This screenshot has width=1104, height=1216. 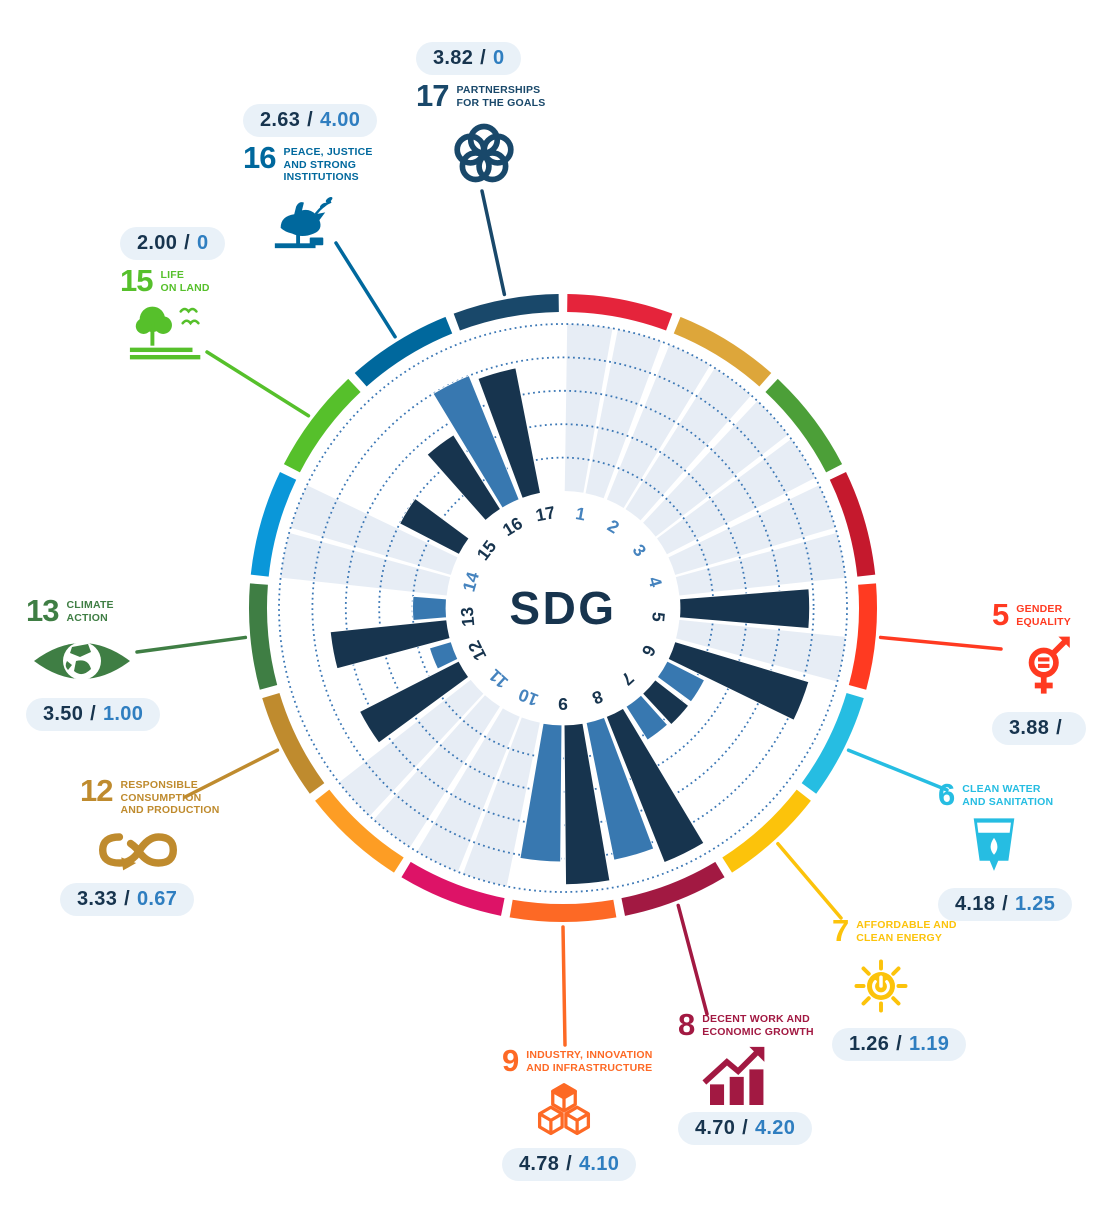 I want to click on sdg7-number: 7, so click(x=840, y=930).